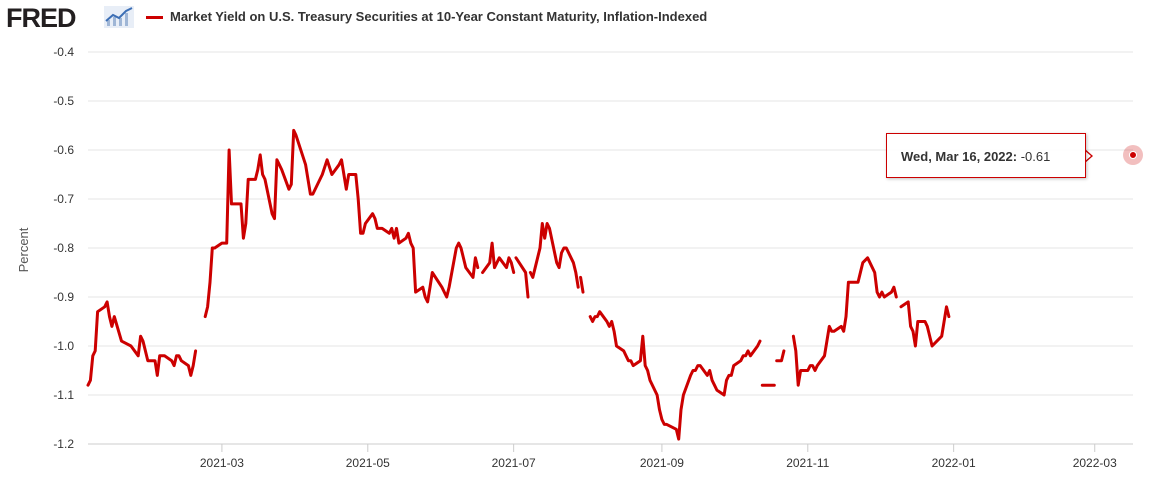 Image resolution: width=1153 pixels, height=477 pixels. I want to click on x-tick-label: 2022-03, so click(1095, 463).